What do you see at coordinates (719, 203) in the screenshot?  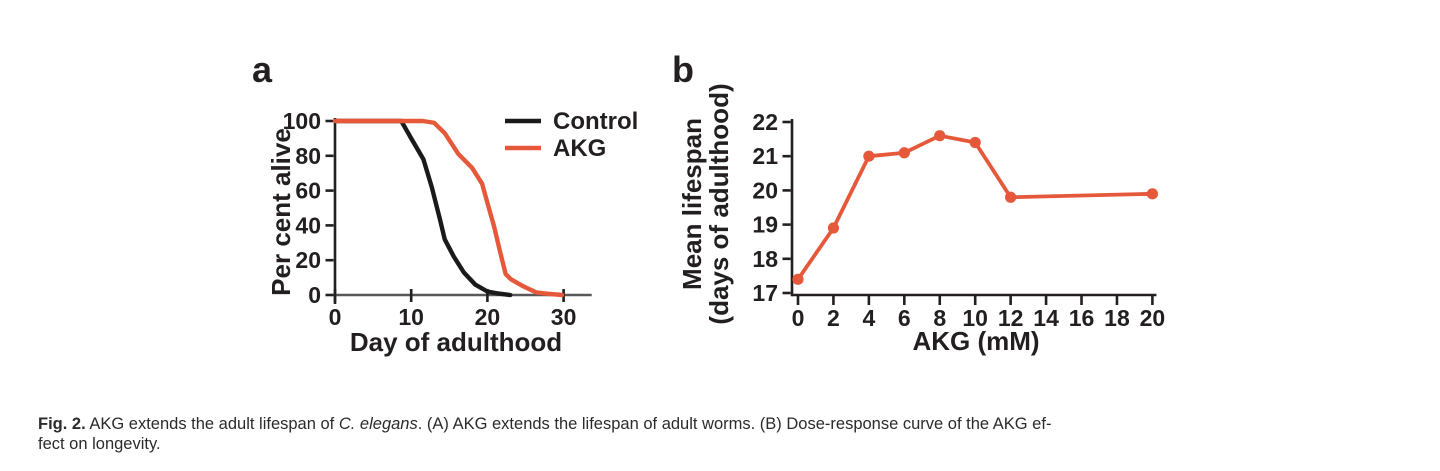 I see `dose-y-axis-label-line2: (days of adulthood)` at bounding box center [719, 203].